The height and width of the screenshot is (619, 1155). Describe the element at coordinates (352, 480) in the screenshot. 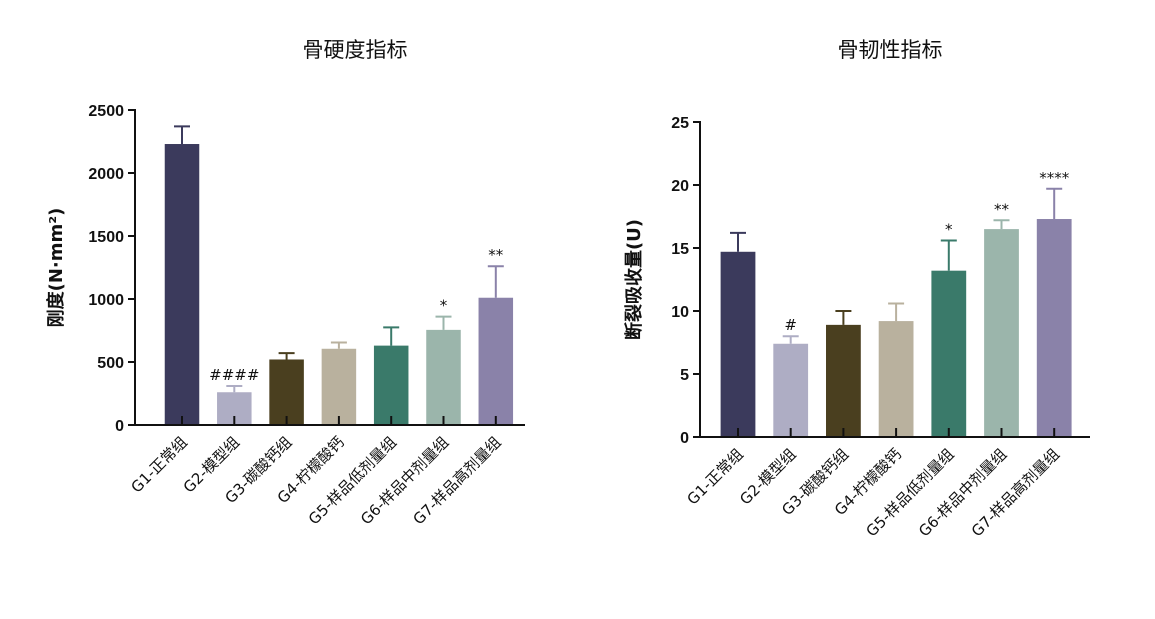

I see `x-tick-label: G5-样品低剂量组` at that location.